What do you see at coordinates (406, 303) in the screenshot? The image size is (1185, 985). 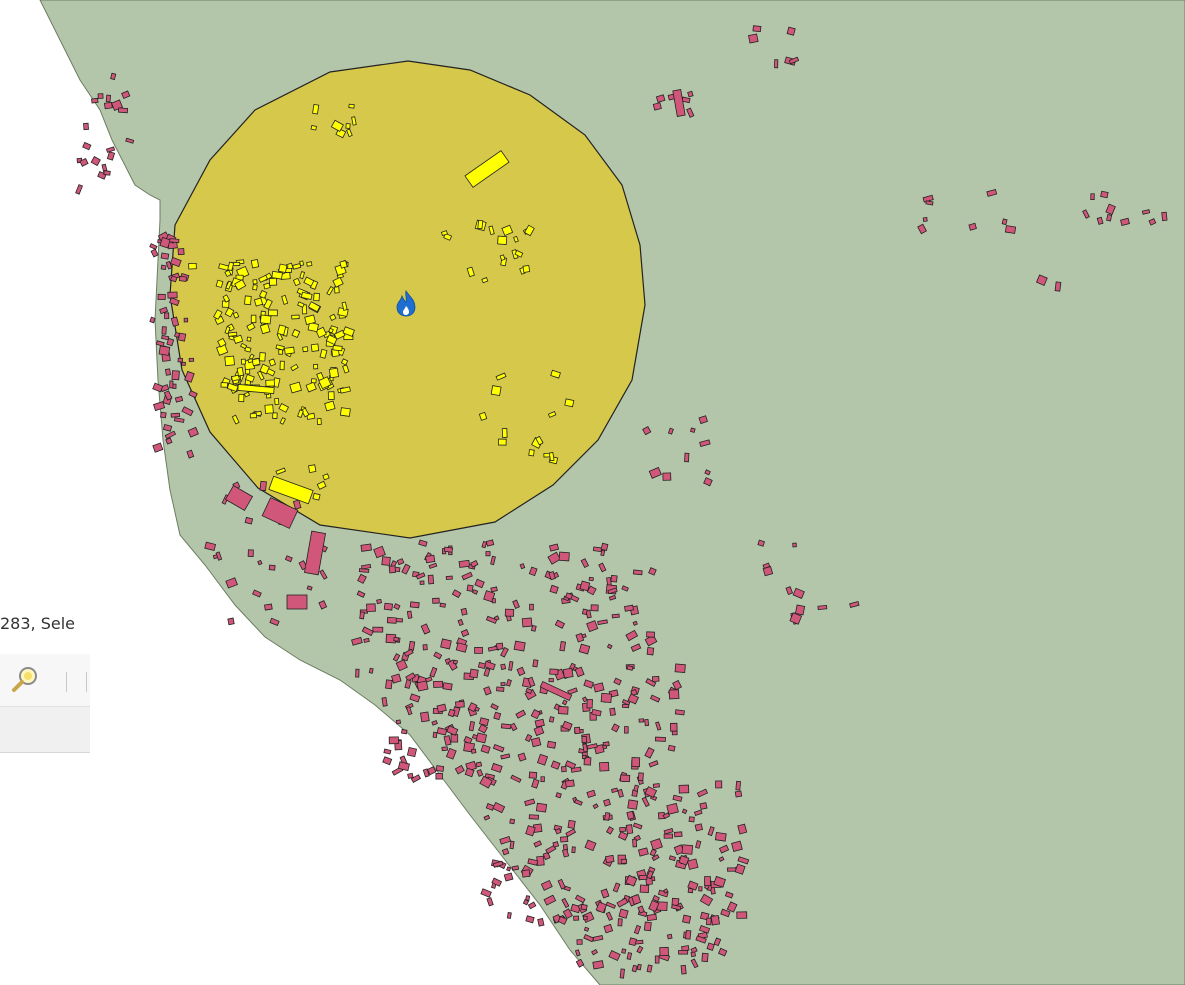 I see `fire-icon` at bounding box center [406, 303].